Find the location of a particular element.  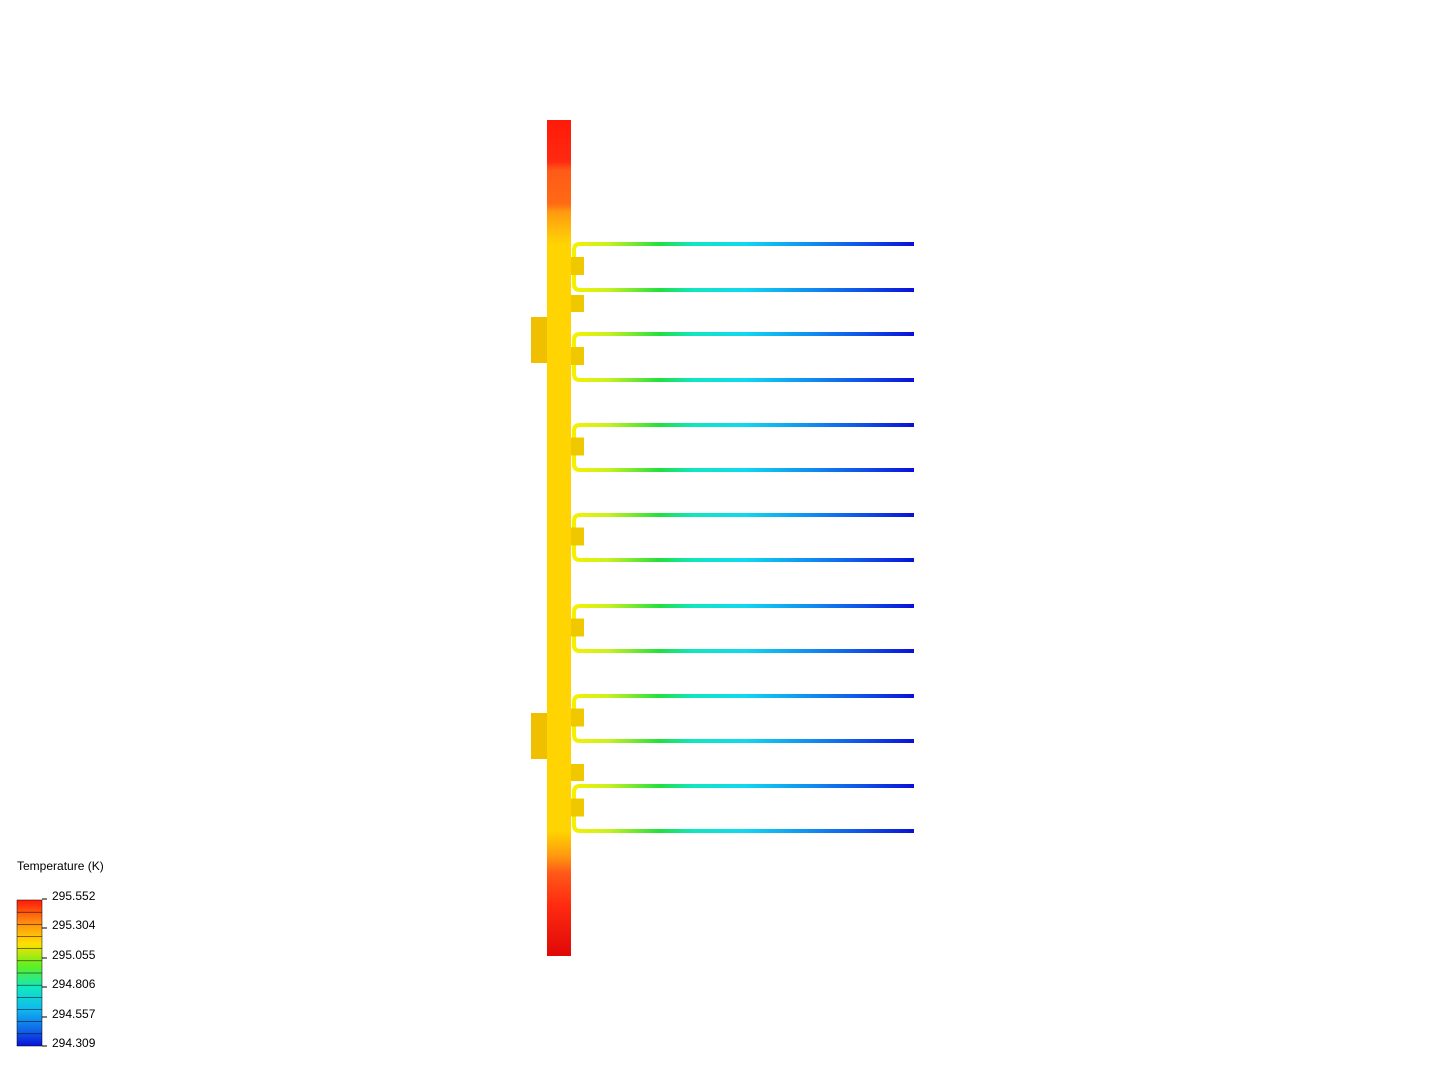

legend-label: 294.557 is located at coordinates (74, 1014).